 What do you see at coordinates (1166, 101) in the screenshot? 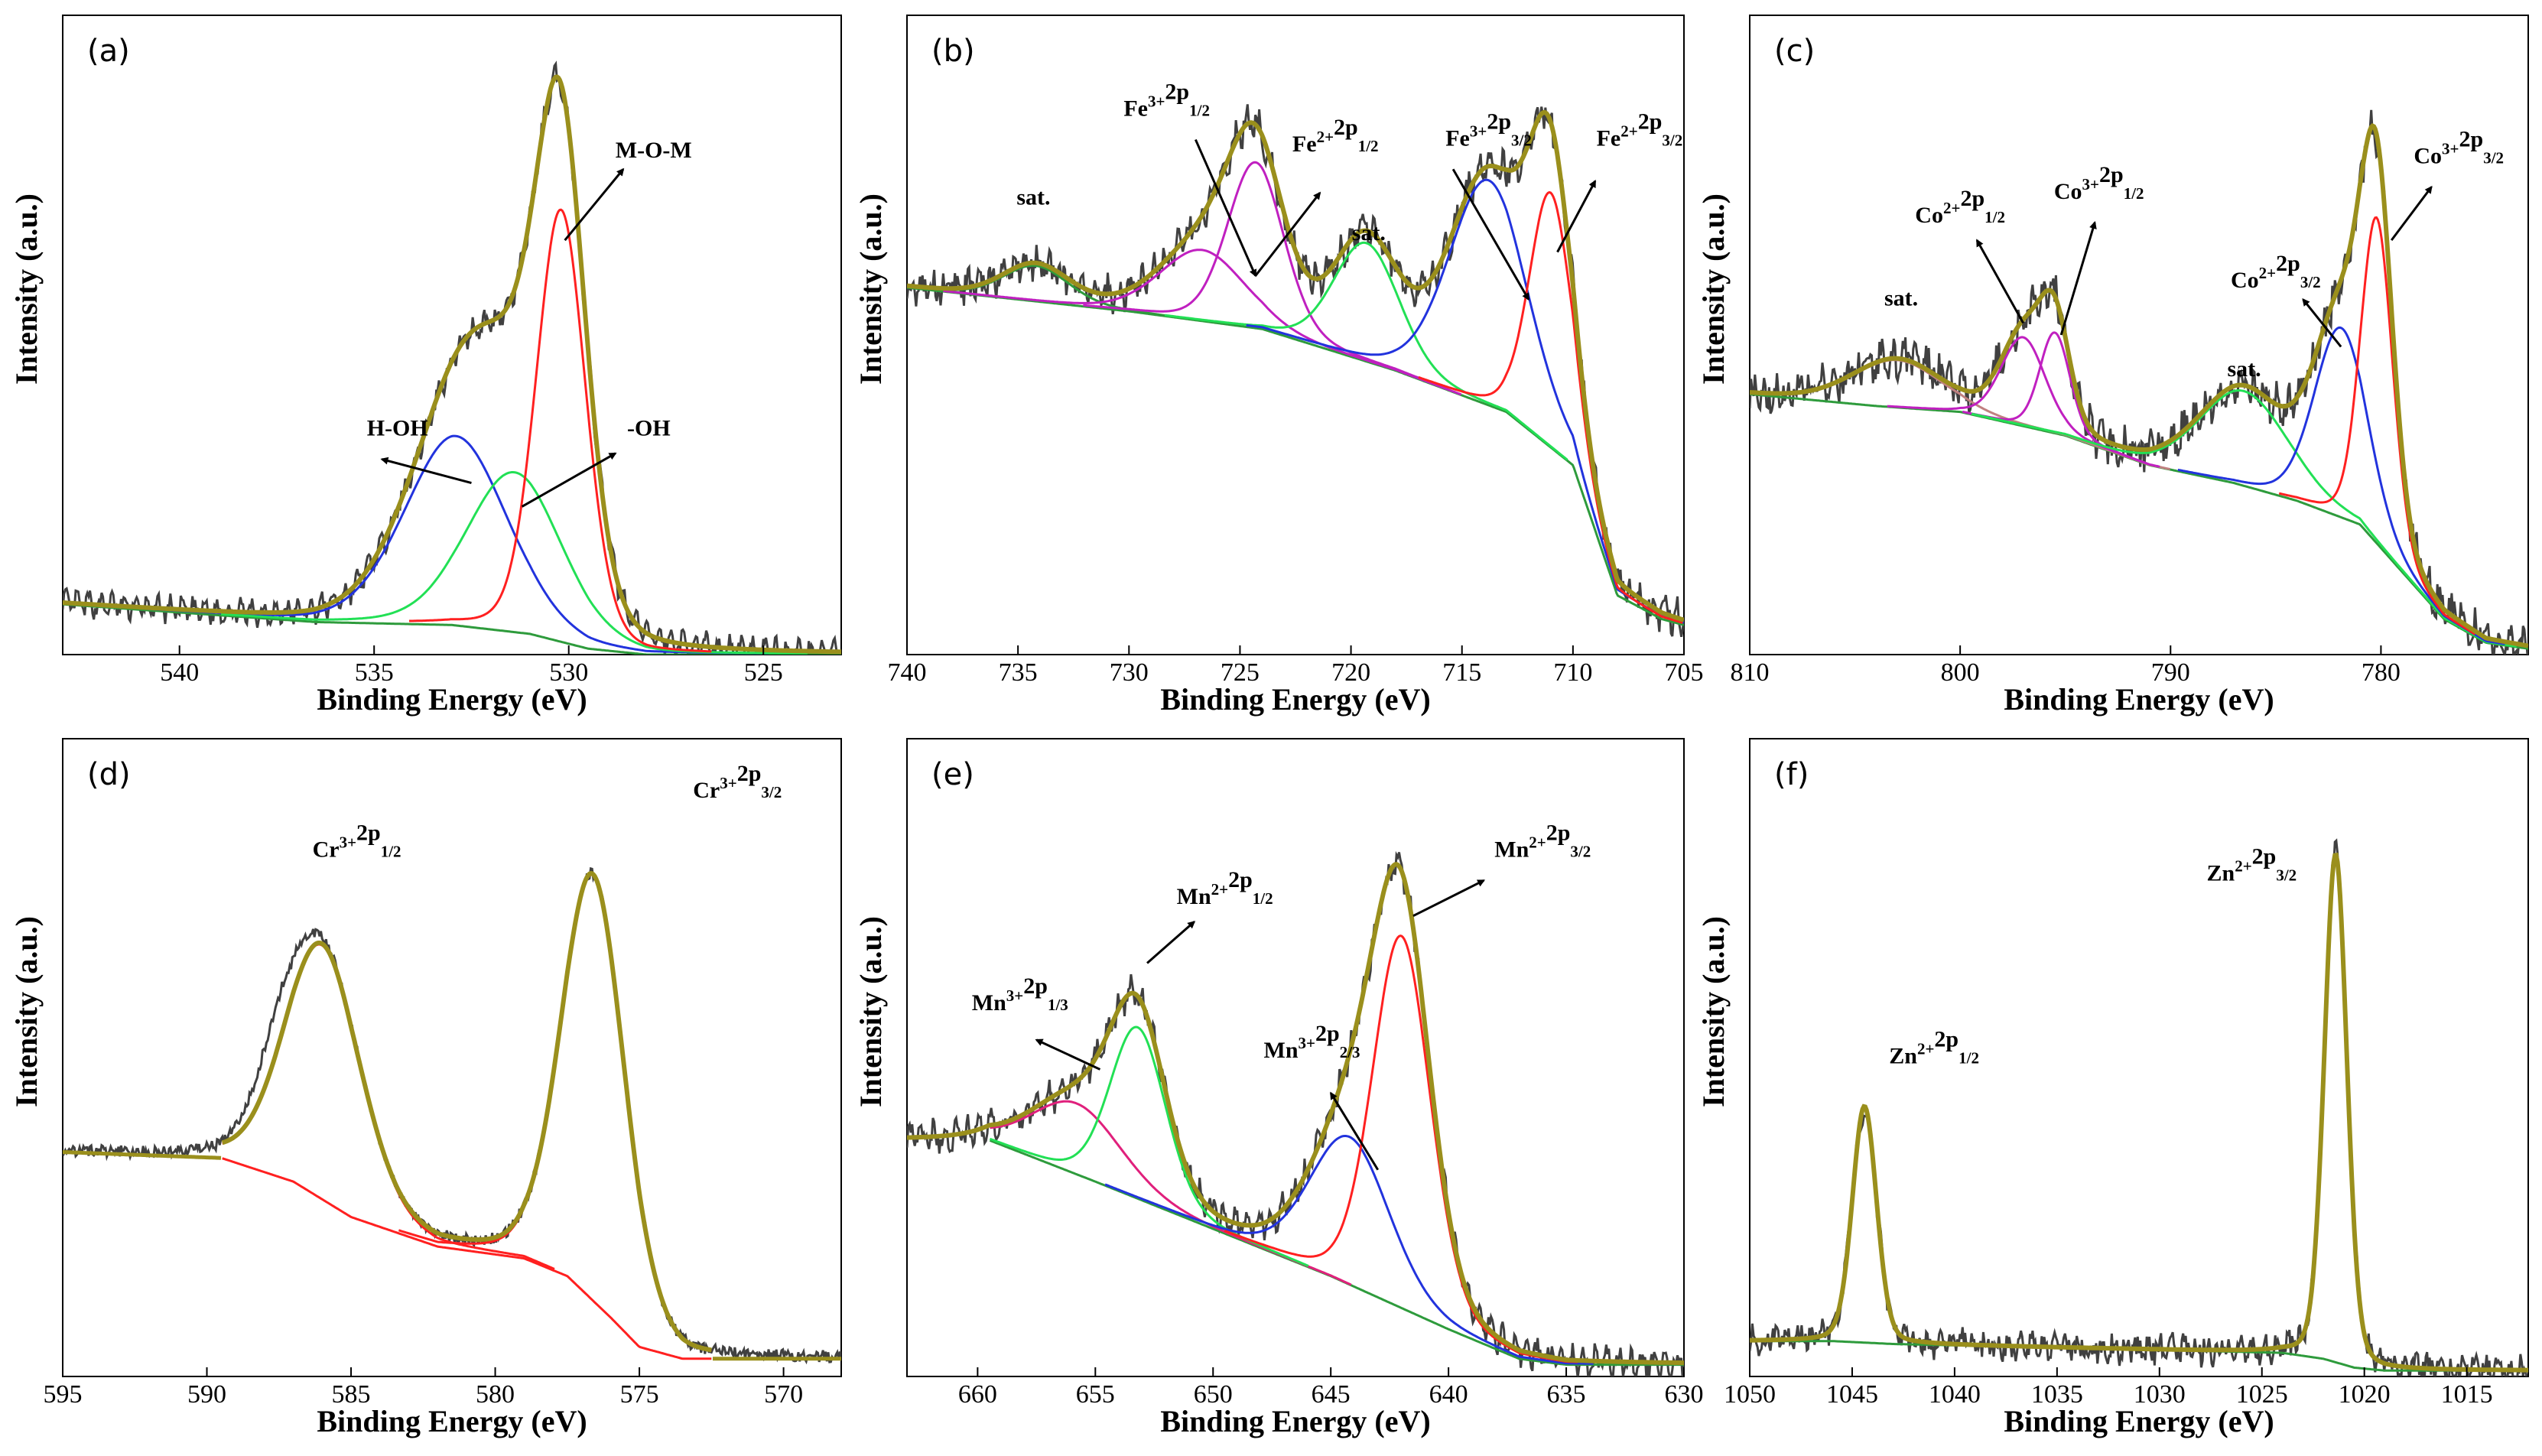
I see `peak-label: Fe3+2p1/2` at bounding box center [1166, 101].